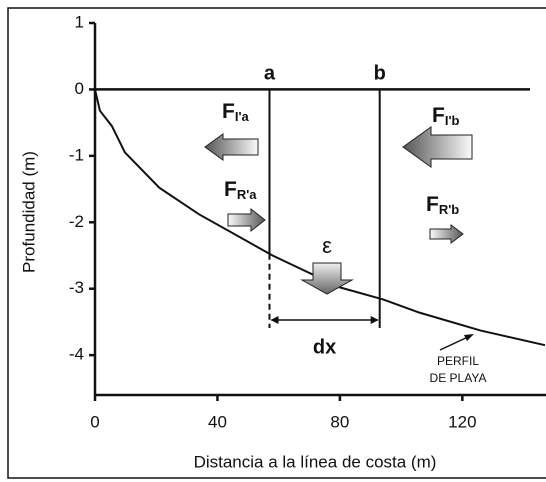  What do you see at coordinates (79, 88) in the screenshot?
I see `y-tick-label: 0` at bounding box center [79, 88].